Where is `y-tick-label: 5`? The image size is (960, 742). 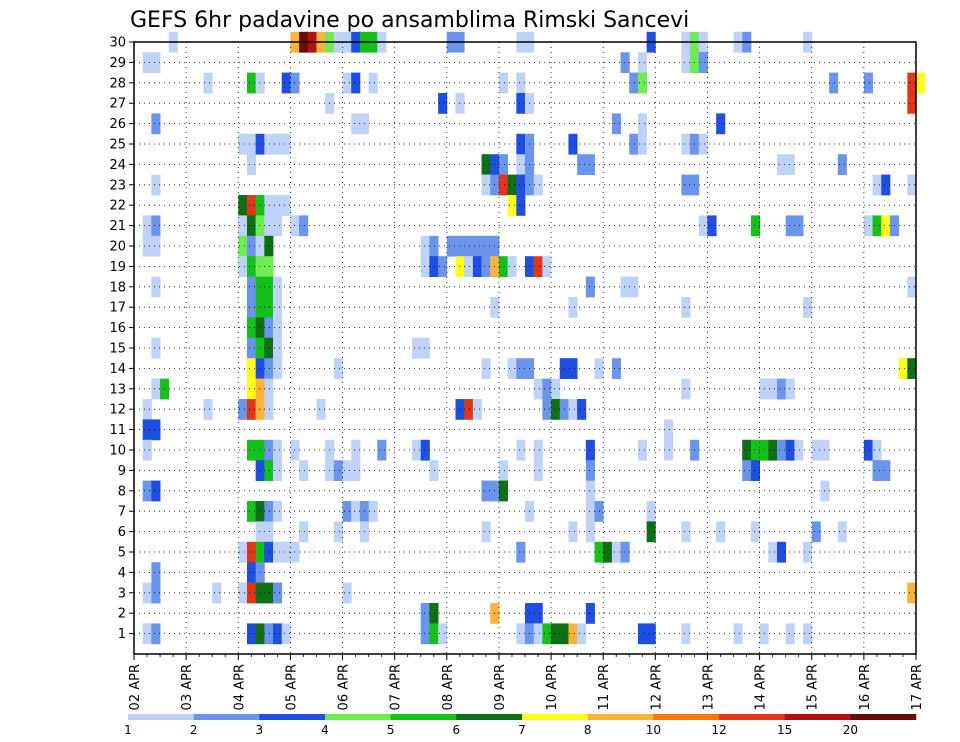
y-tick-label: 5 is located at coordinates (122, 553).